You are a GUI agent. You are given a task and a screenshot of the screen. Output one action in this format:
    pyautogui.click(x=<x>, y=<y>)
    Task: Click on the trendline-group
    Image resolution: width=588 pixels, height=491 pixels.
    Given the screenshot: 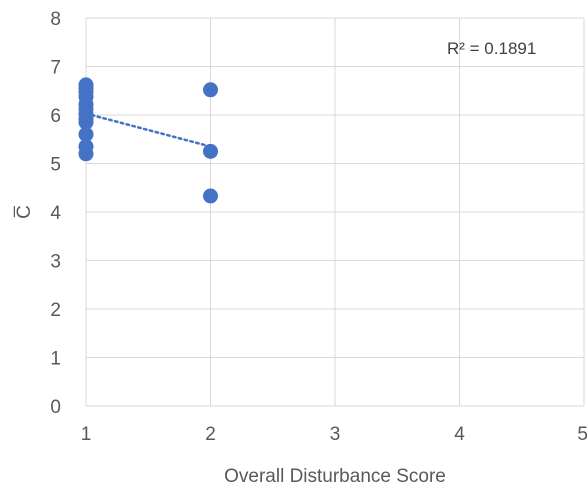 What is the action you would take?
    pyautogui.click(x=148, y=130)
    